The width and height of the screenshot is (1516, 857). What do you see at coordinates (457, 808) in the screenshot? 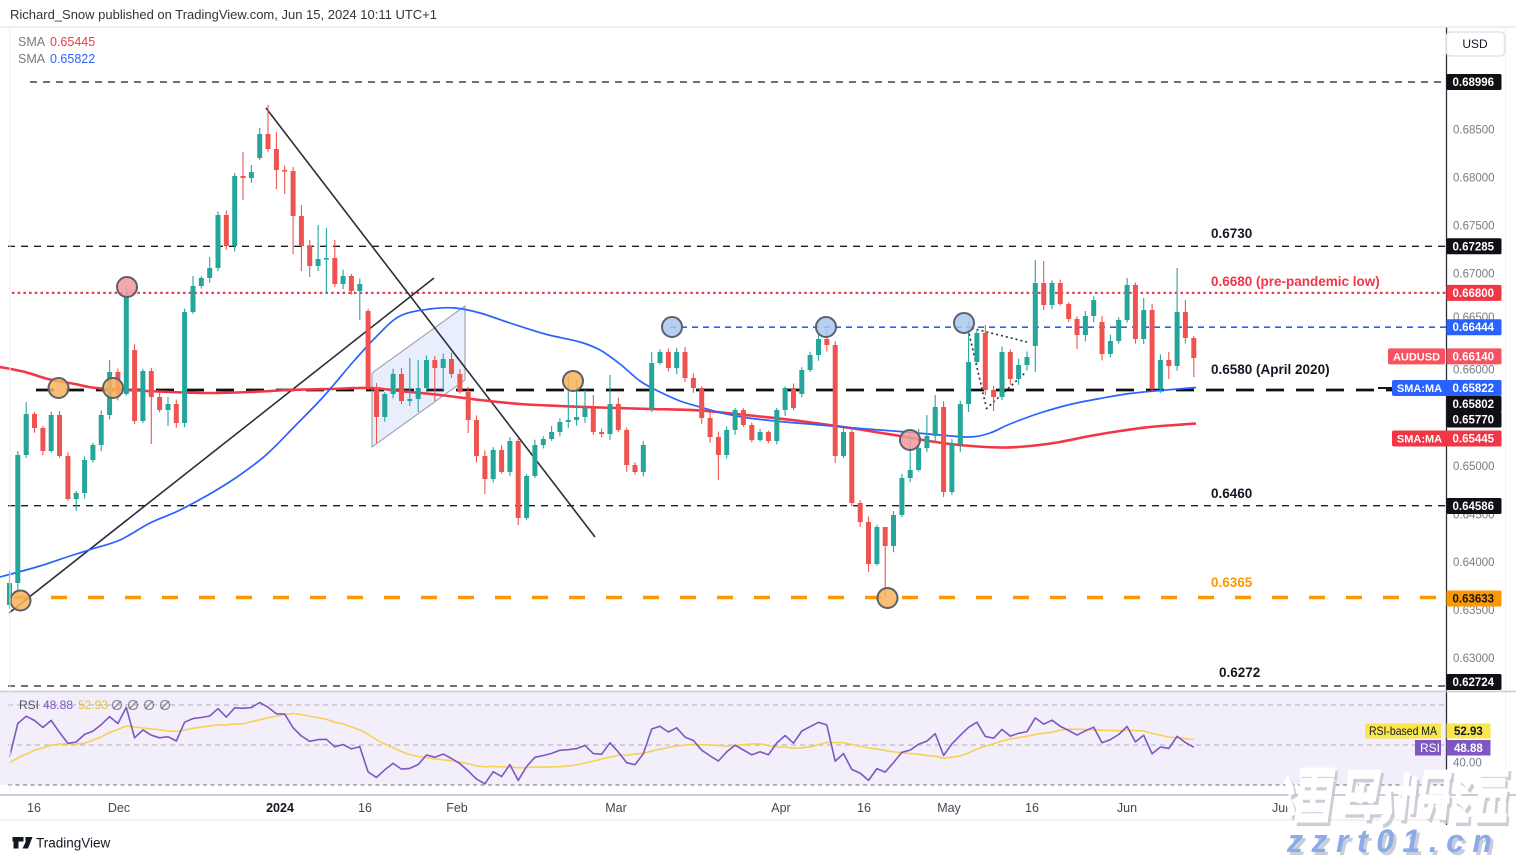
I see `svg-text: Feb` at bounding box center [457, 808].